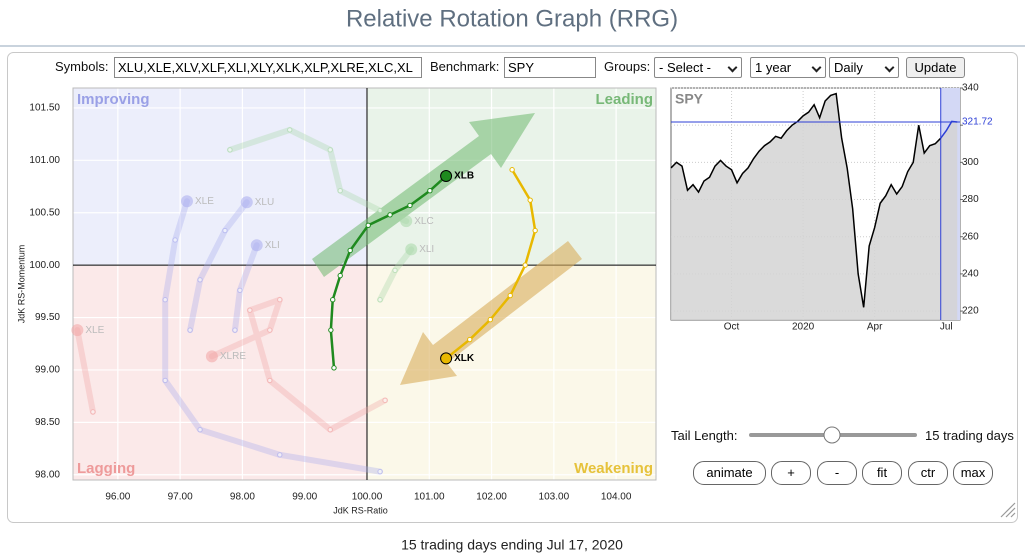 The height and width of the screenshot is (557, 1025). Describe the element at coordinates (44, 265) in the screenshot. I see `y-tick-label: 100.00` at that location.